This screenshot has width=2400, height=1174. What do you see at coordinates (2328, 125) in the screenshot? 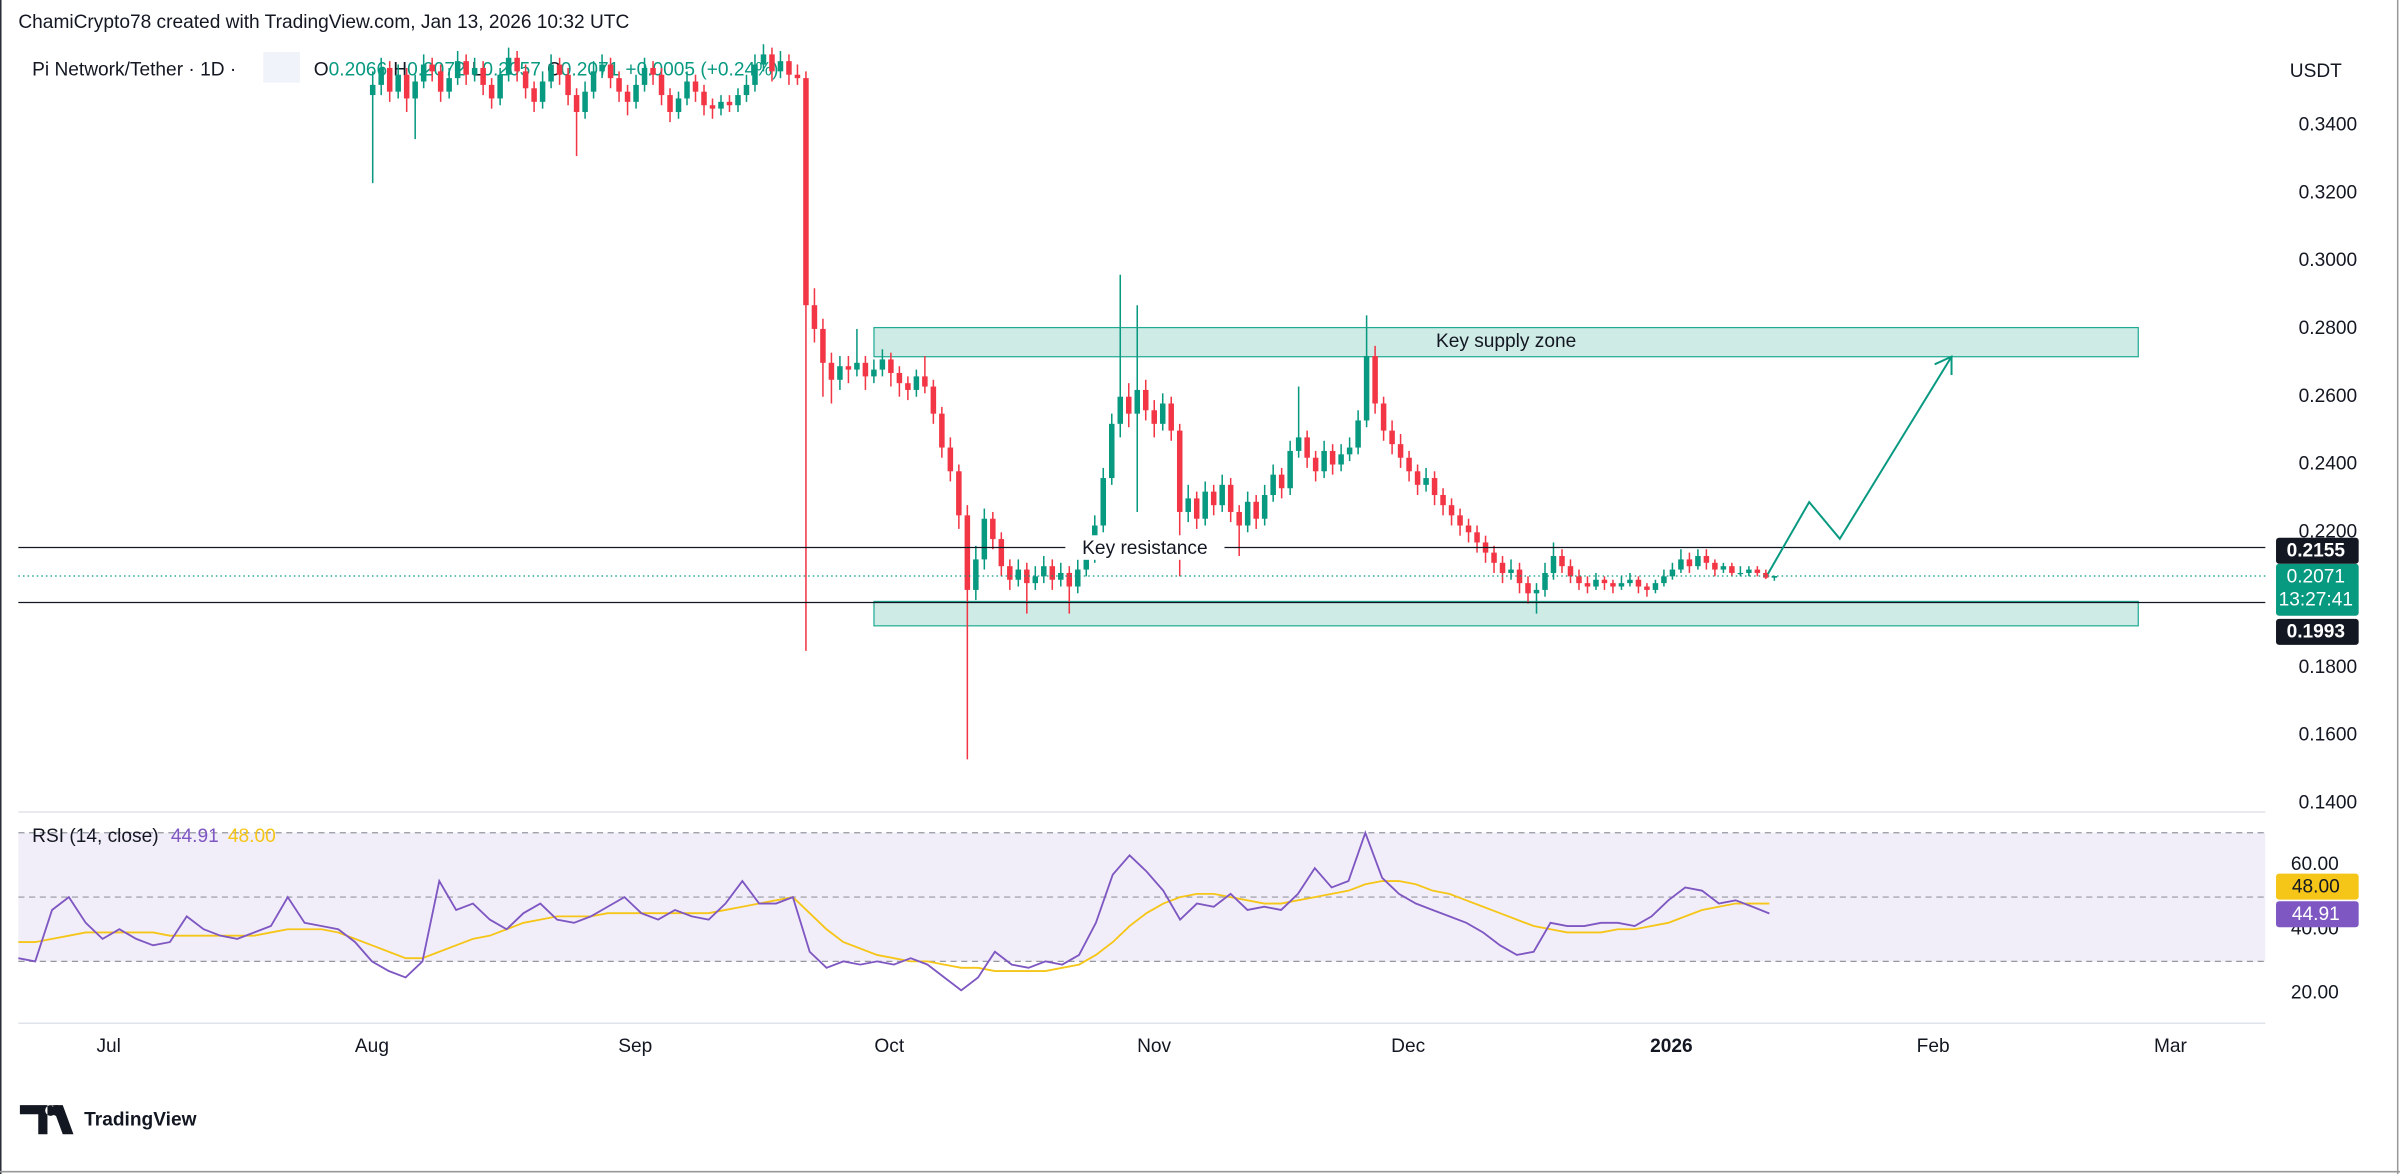
I see `y-tick-label: 0.3400` at bounding box center [2328, 125].